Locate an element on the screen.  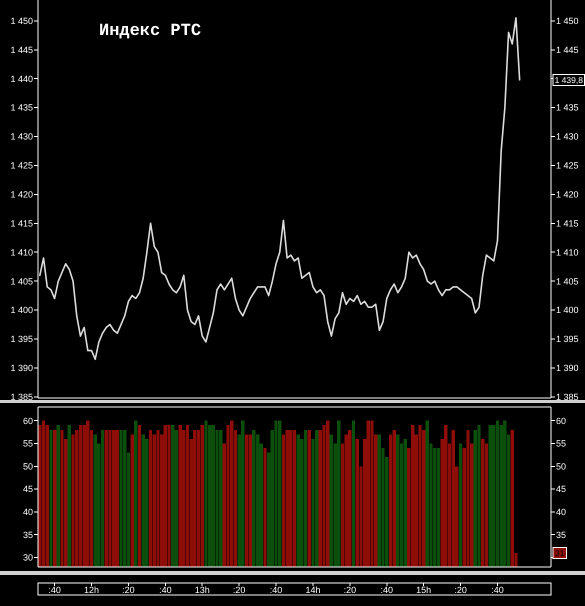
y2-tick-label: 1 445 is located at coordinates (567, 49).